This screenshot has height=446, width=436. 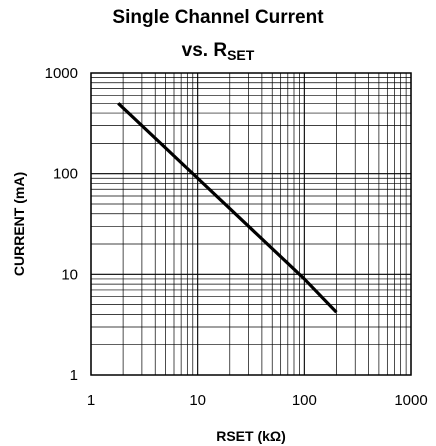 I want to click on x-tick-label: 1000, so click(x=410, y=400).